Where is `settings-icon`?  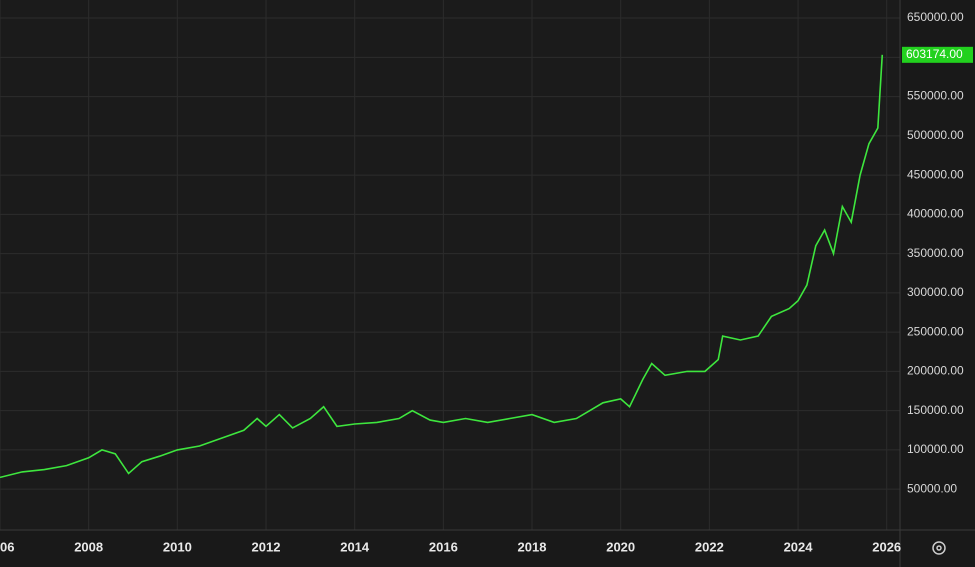 settings-icon is located at coordinates (939, 548).